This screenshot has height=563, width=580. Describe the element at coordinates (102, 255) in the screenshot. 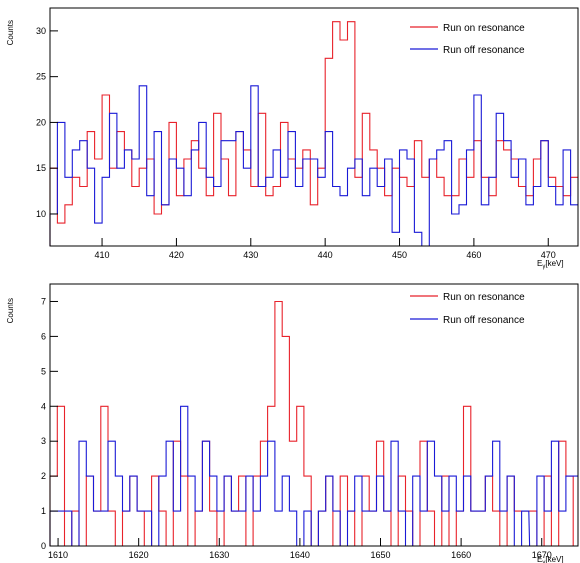

I see `top-x-tick-label: 410` at that location.